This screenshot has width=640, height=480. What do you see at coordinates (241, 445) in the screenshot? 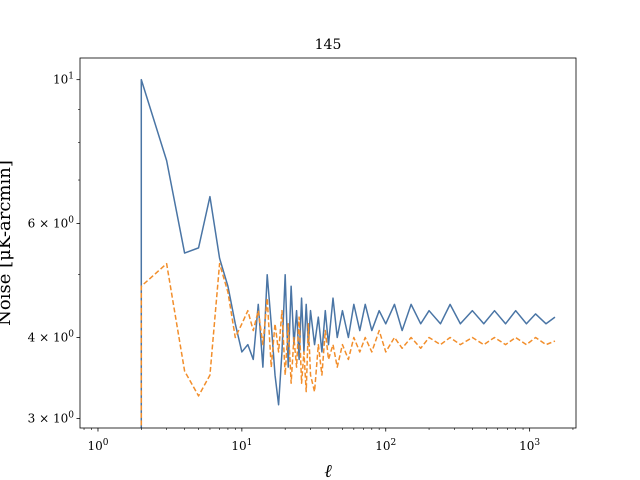
I see `x-tick-label: 101` at bounding box center [241, 445].